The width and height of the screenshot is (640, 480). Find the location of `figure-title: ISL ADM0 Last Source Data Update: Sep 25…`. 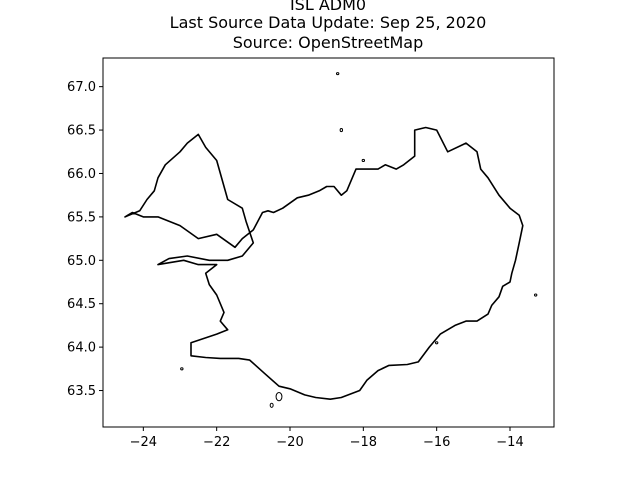

figure-title: ISL ADM0 Last Source Data Update: Sep 25… is located at coordinates (328, 26).